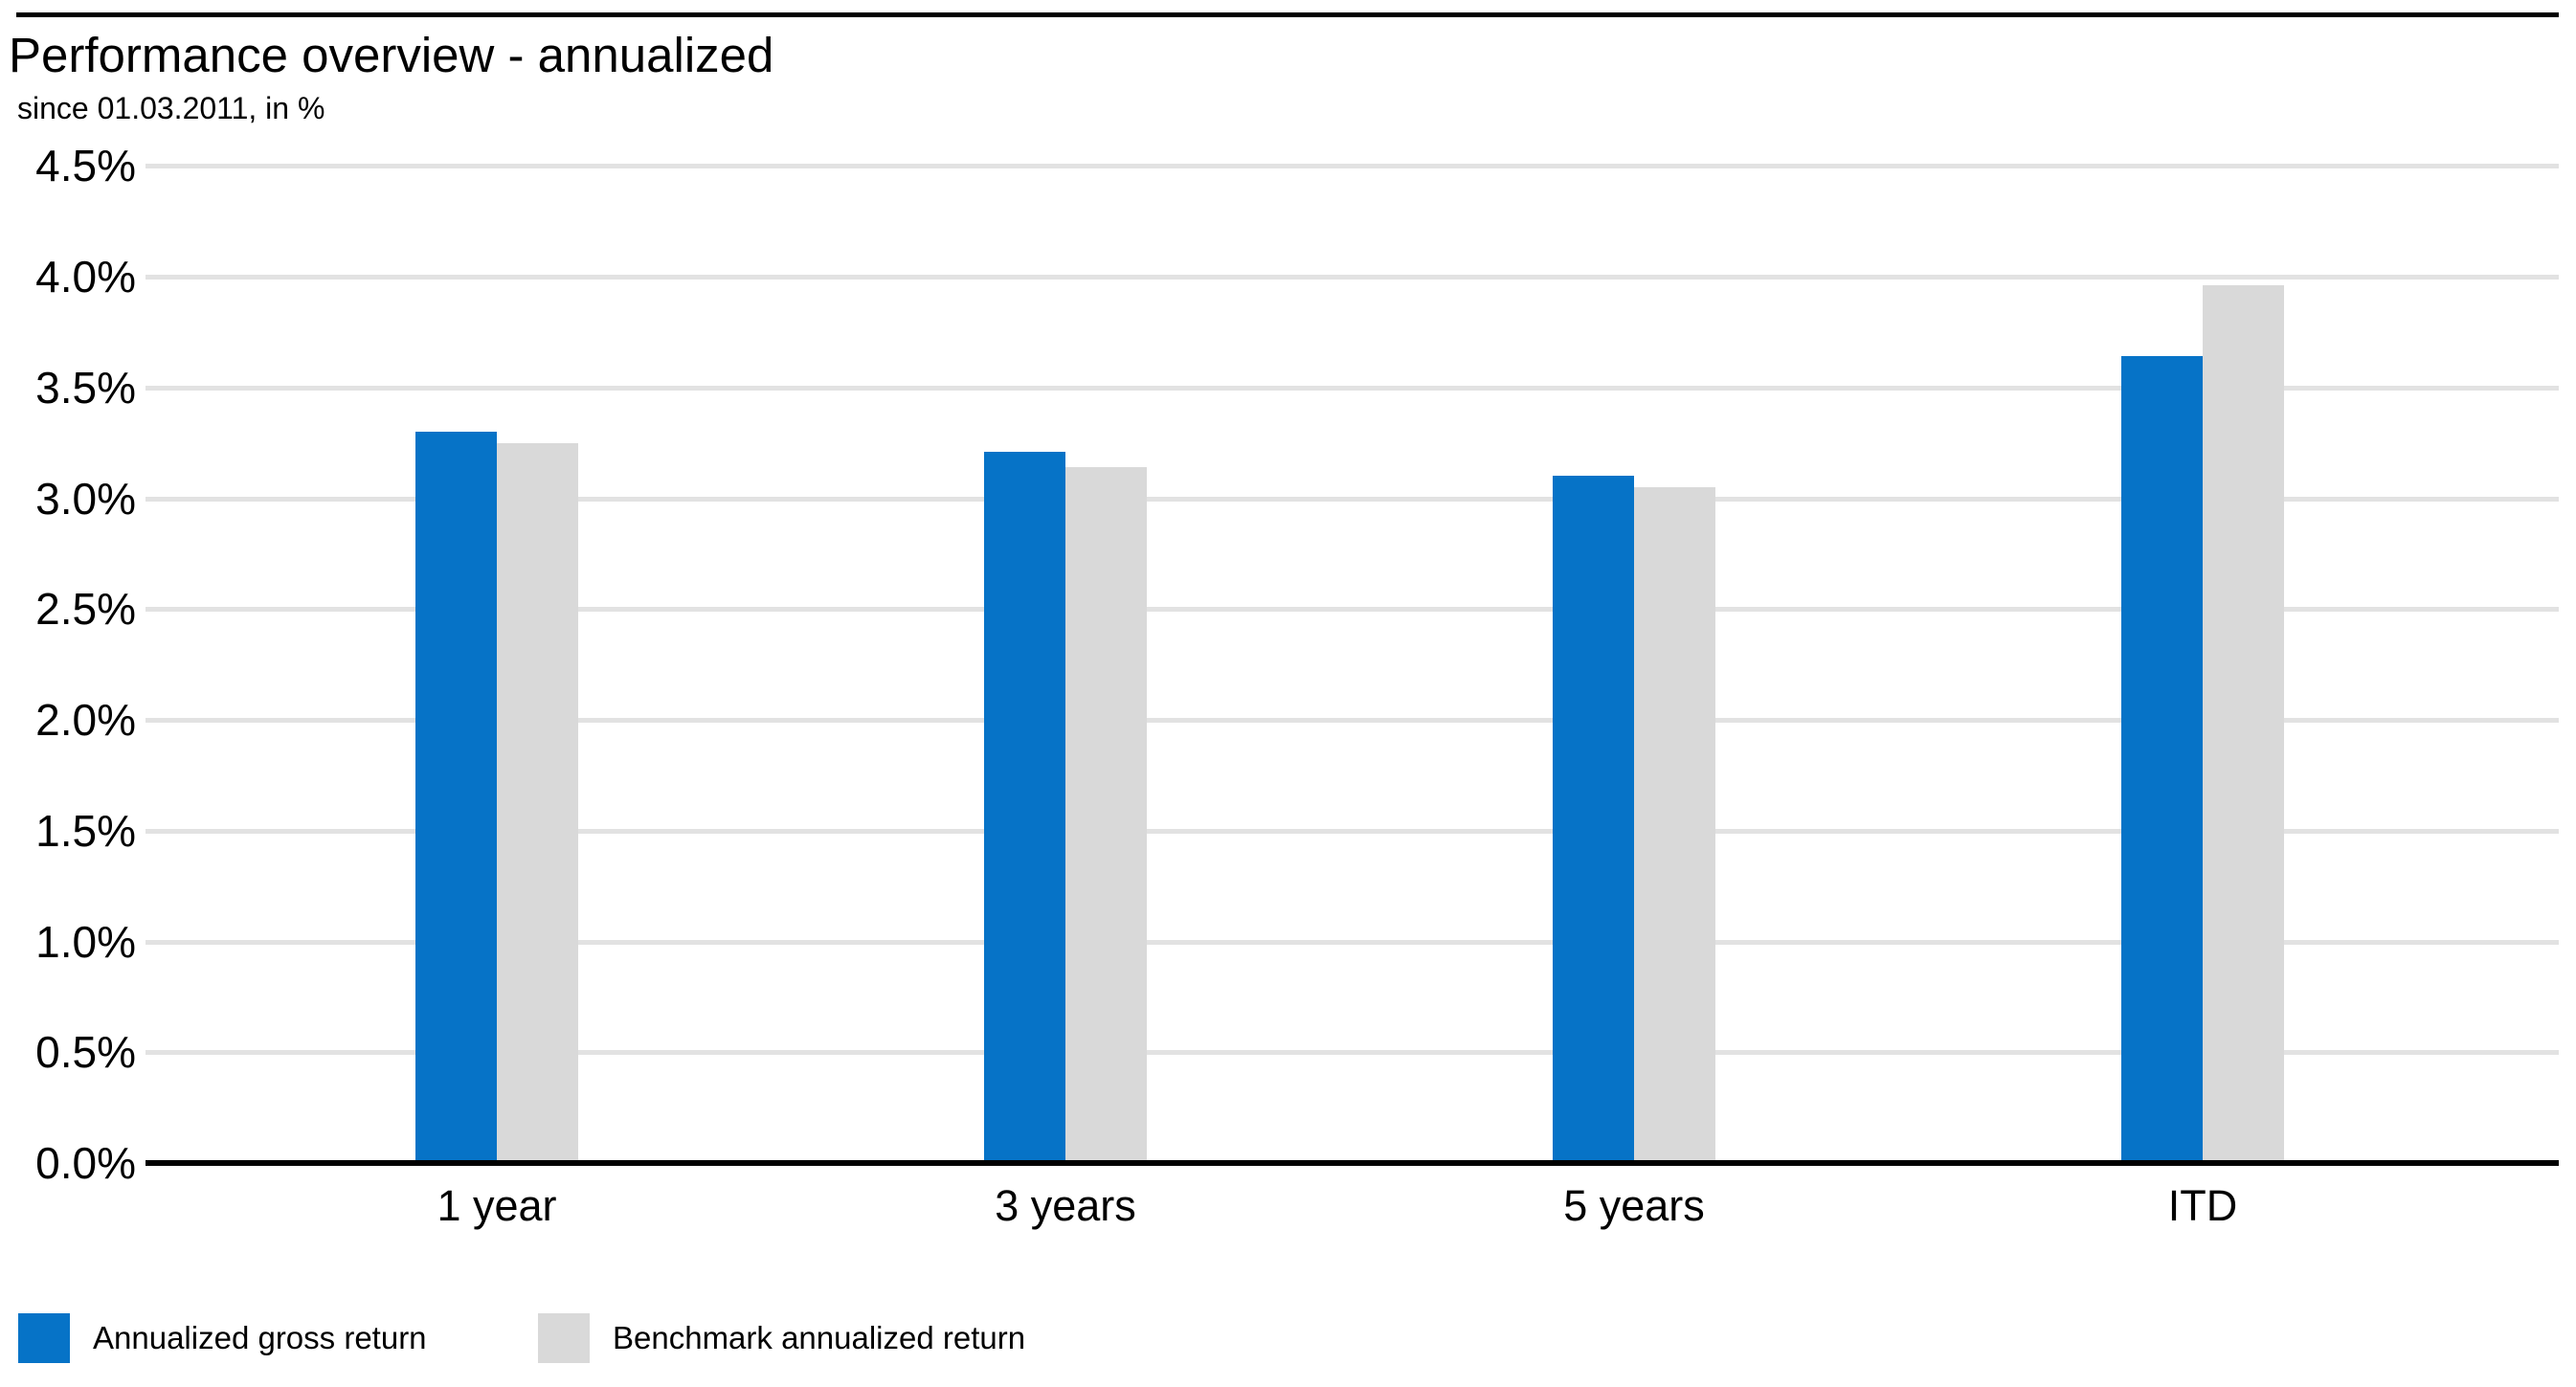 The height and width of the screenshot is (1387, 2576). I want to click on gridline-1-0-, so click(1353, 943).